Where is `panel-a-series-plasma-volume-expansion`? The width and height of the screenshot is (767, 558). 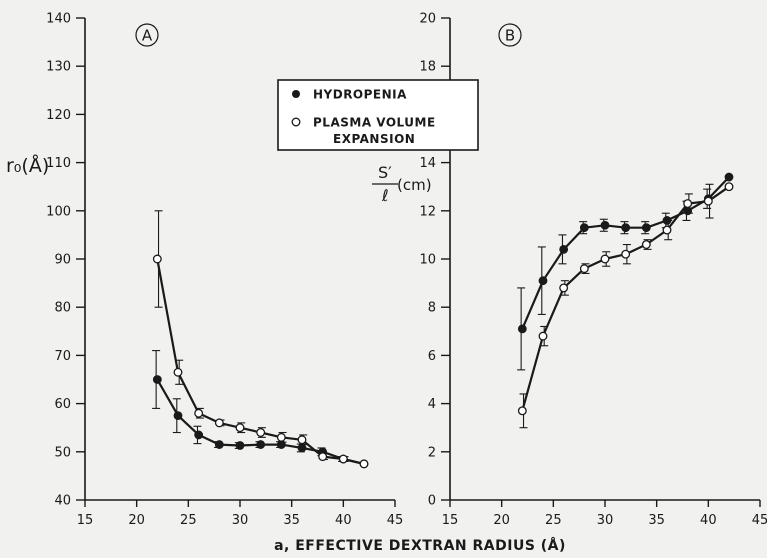 panel-a-series-plasma-volume-expansion is located at coordinates (260, 339).